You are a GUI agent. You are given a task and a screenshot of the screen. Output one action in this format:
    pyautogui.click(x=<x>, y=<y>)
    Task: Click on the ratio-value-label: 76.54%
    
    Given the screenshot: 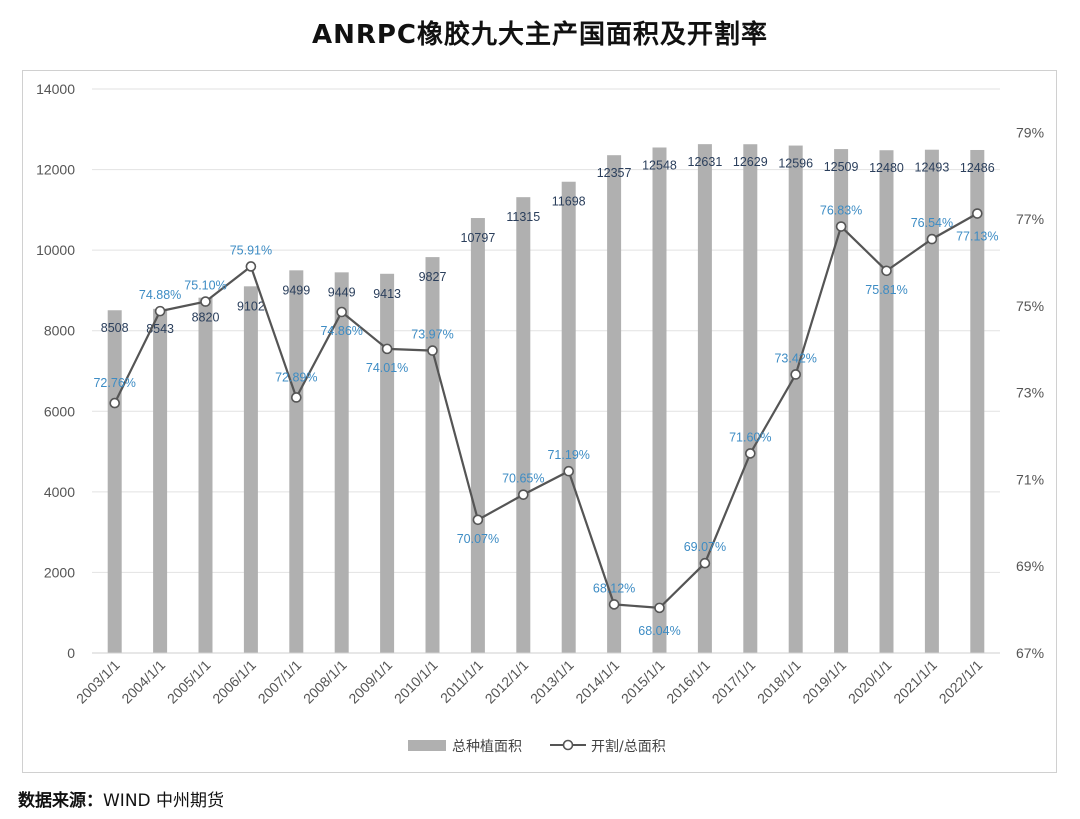 What is the action you would take?
    pyautogui.click(x=932, y=223)
    